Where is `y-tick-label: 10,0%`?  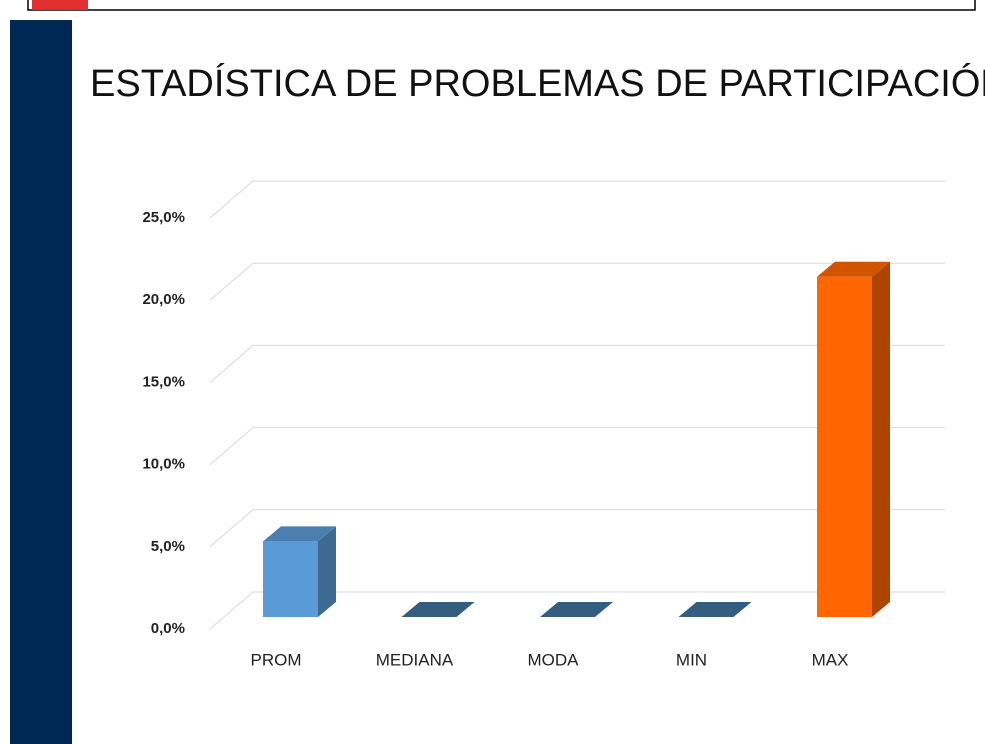 y-tick-label: 10,0% is located at coordinates (163, 464).